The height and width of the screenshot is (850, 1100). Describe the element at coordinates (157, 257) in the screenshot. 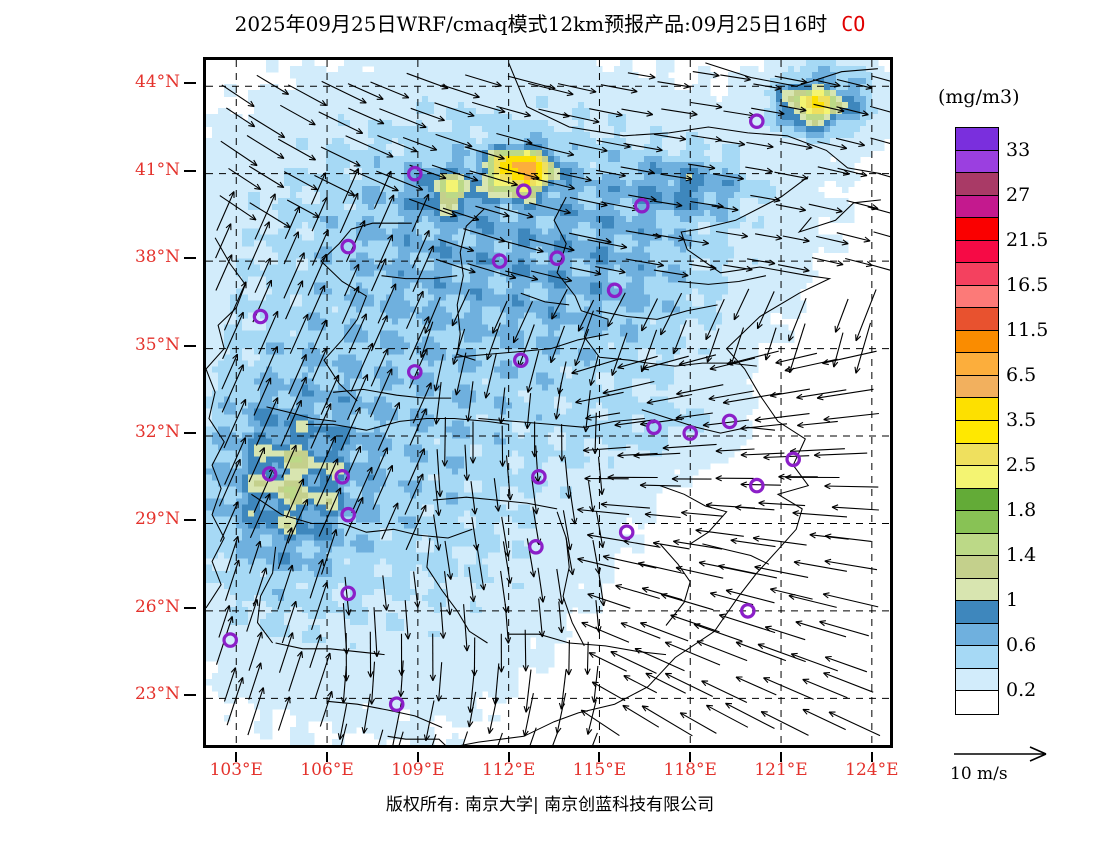

I see `lat-tick-label: 38°N` at that location.